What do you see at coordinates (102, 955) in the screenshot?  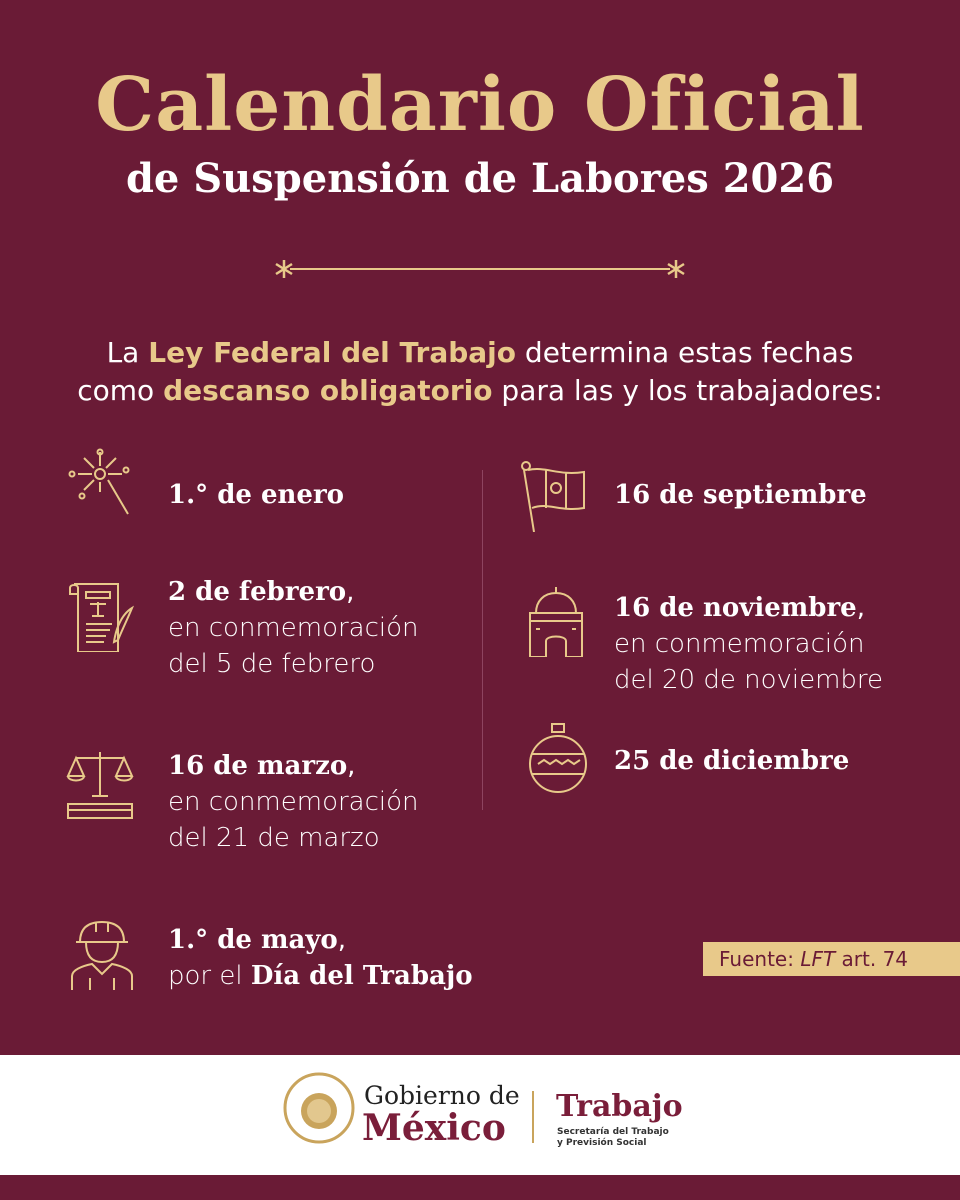 I see `worker-helmet-icon` at bounding box center [102, 955].